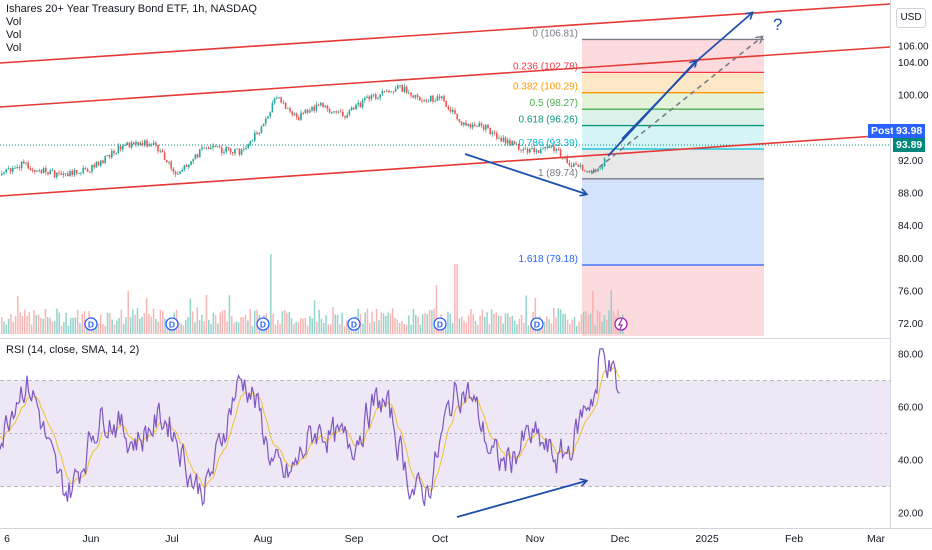 This screenshot has width=932, height=550. I want to click on price-tick-label: 104.00, so click(913, 63).